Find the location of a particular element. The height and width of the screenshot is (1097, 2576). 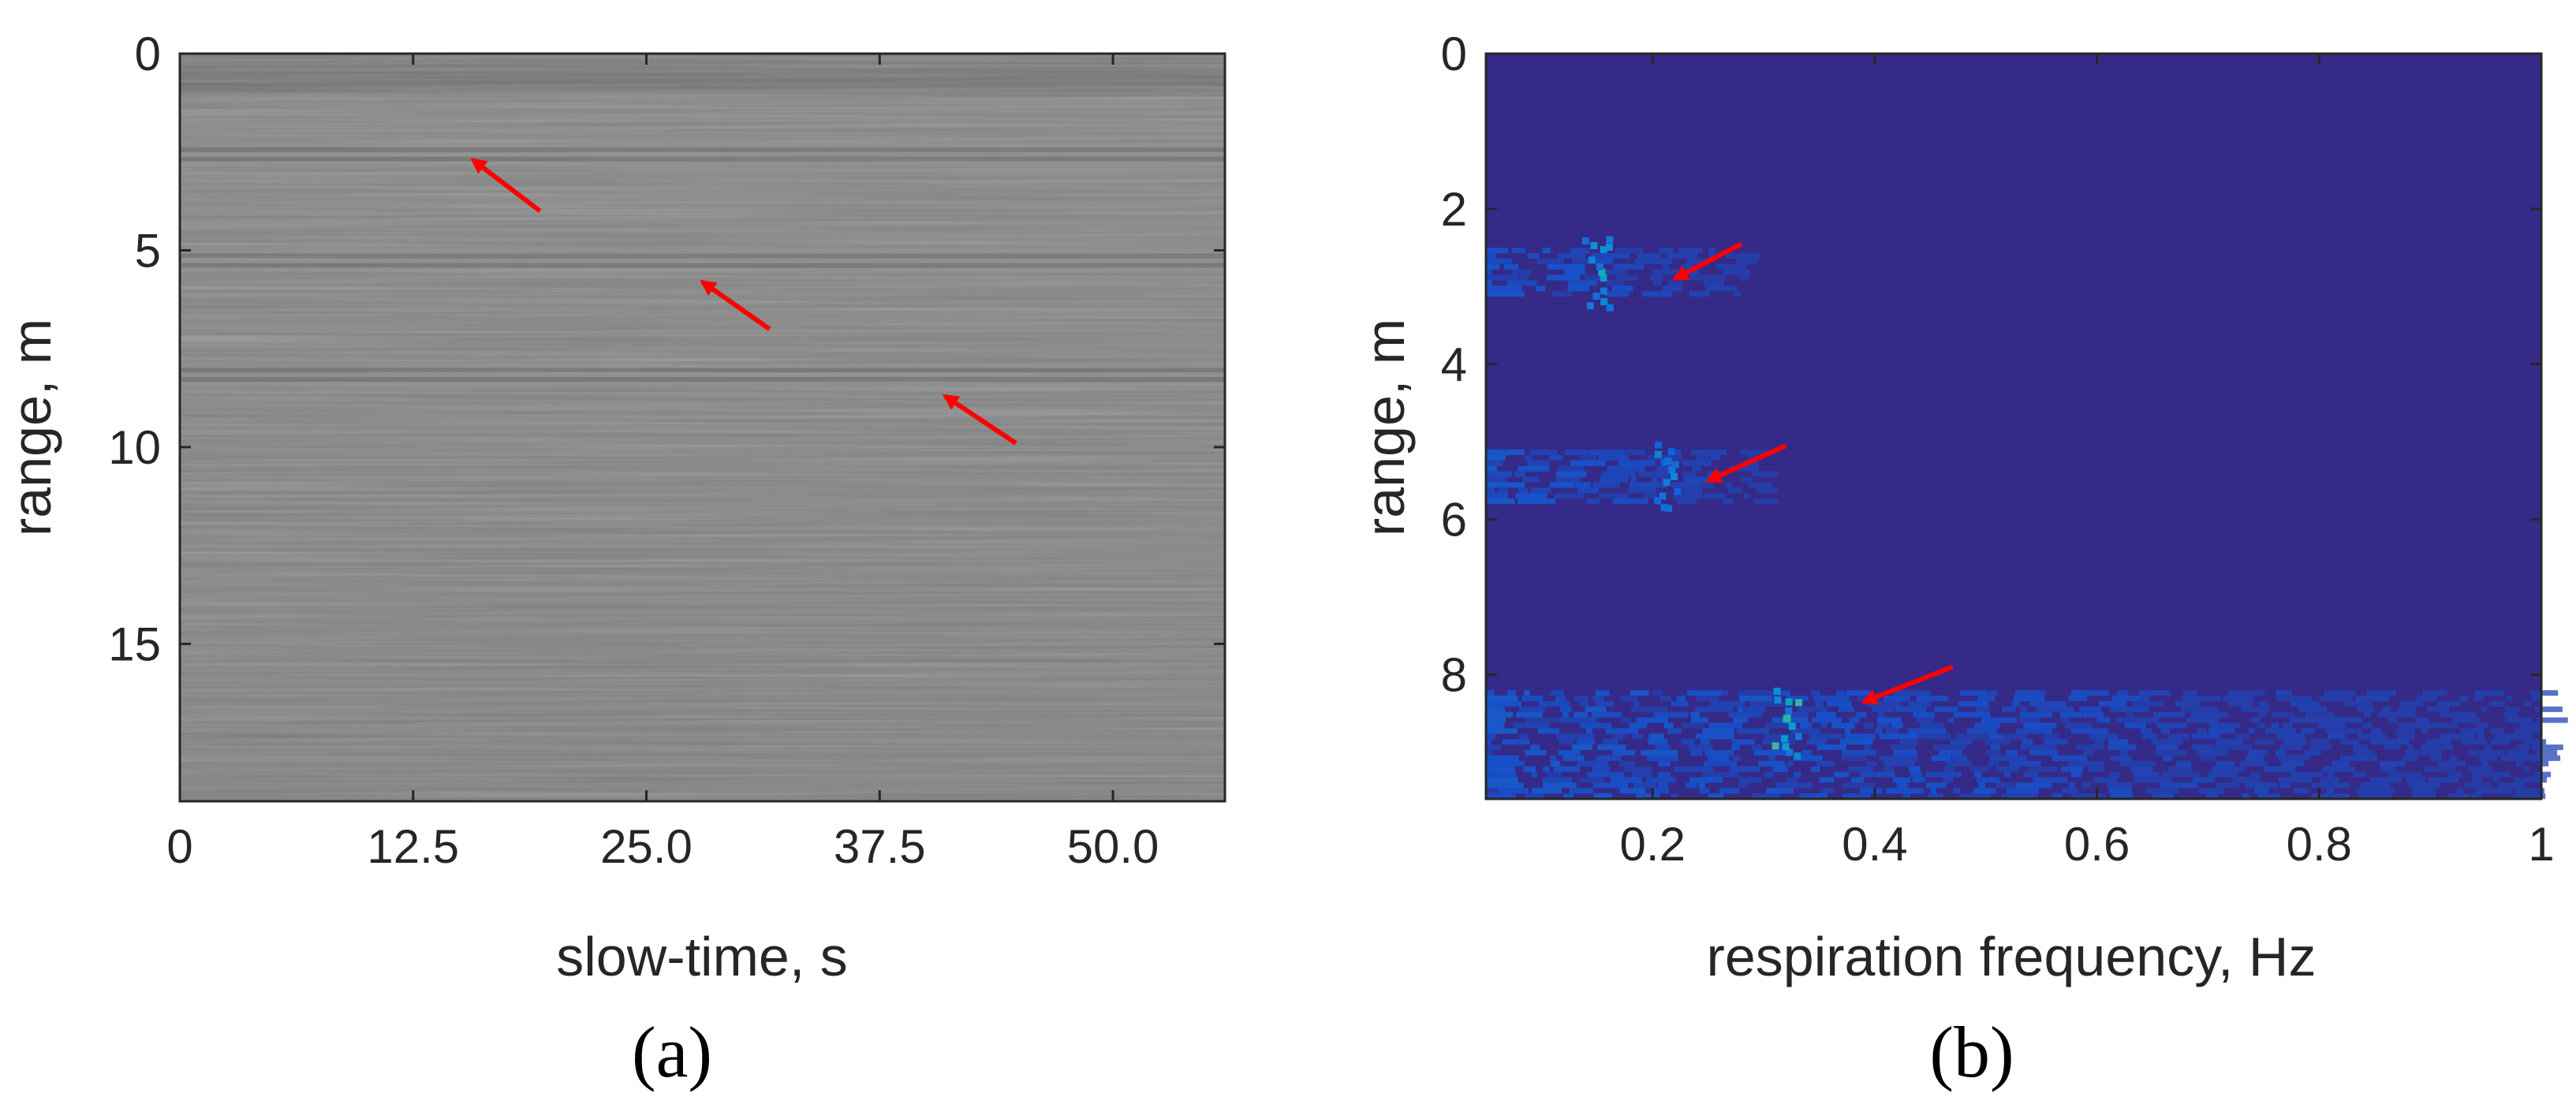

x-tick-label: 0.6 is located at coordinates (2097, 844).